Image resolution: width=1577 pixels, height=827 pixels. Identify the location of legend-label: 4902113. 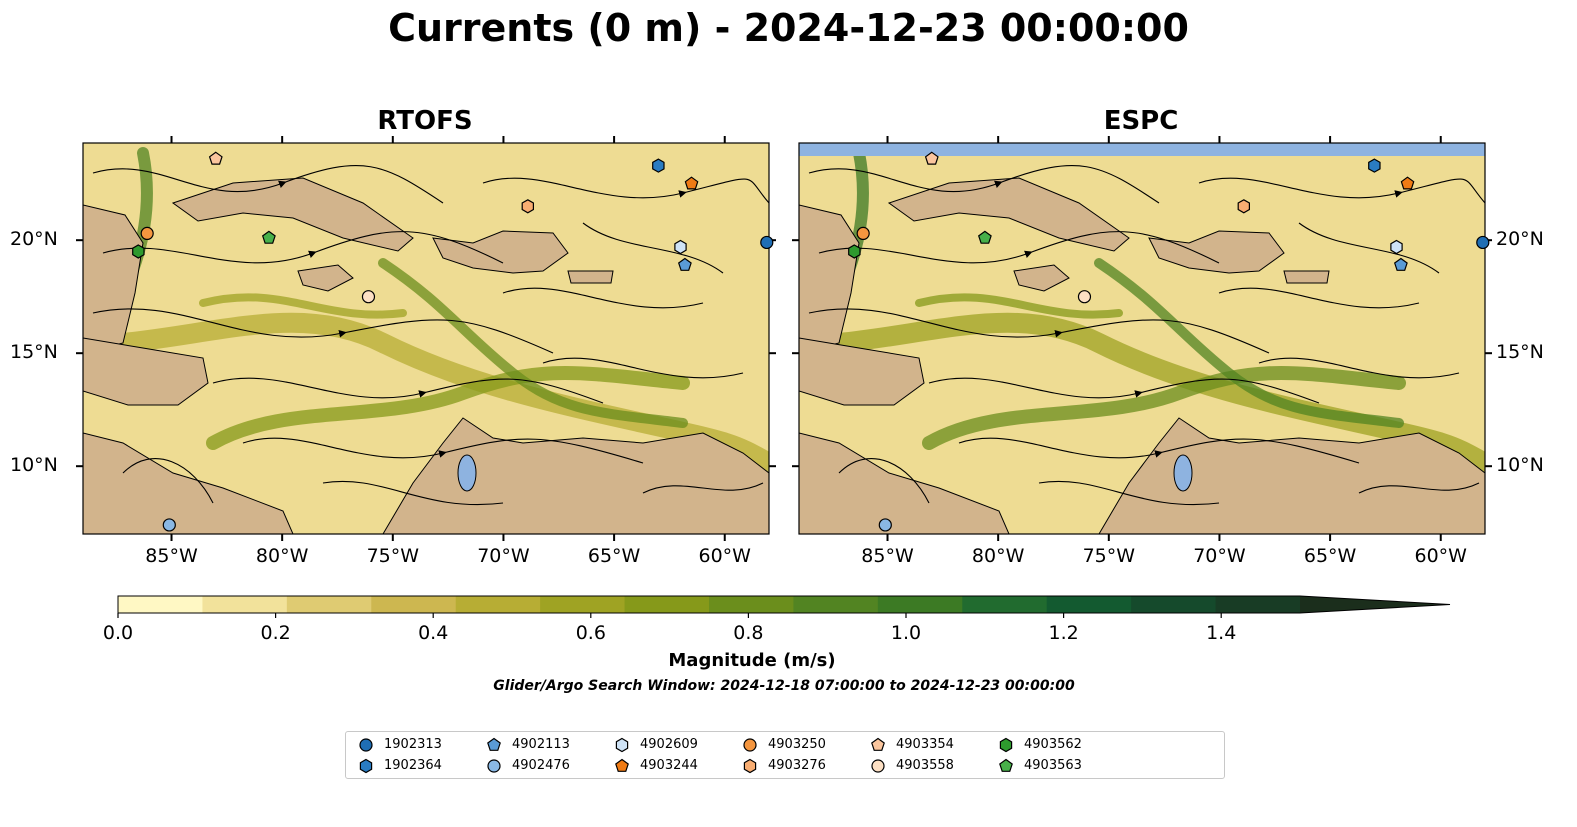
(541, 744).